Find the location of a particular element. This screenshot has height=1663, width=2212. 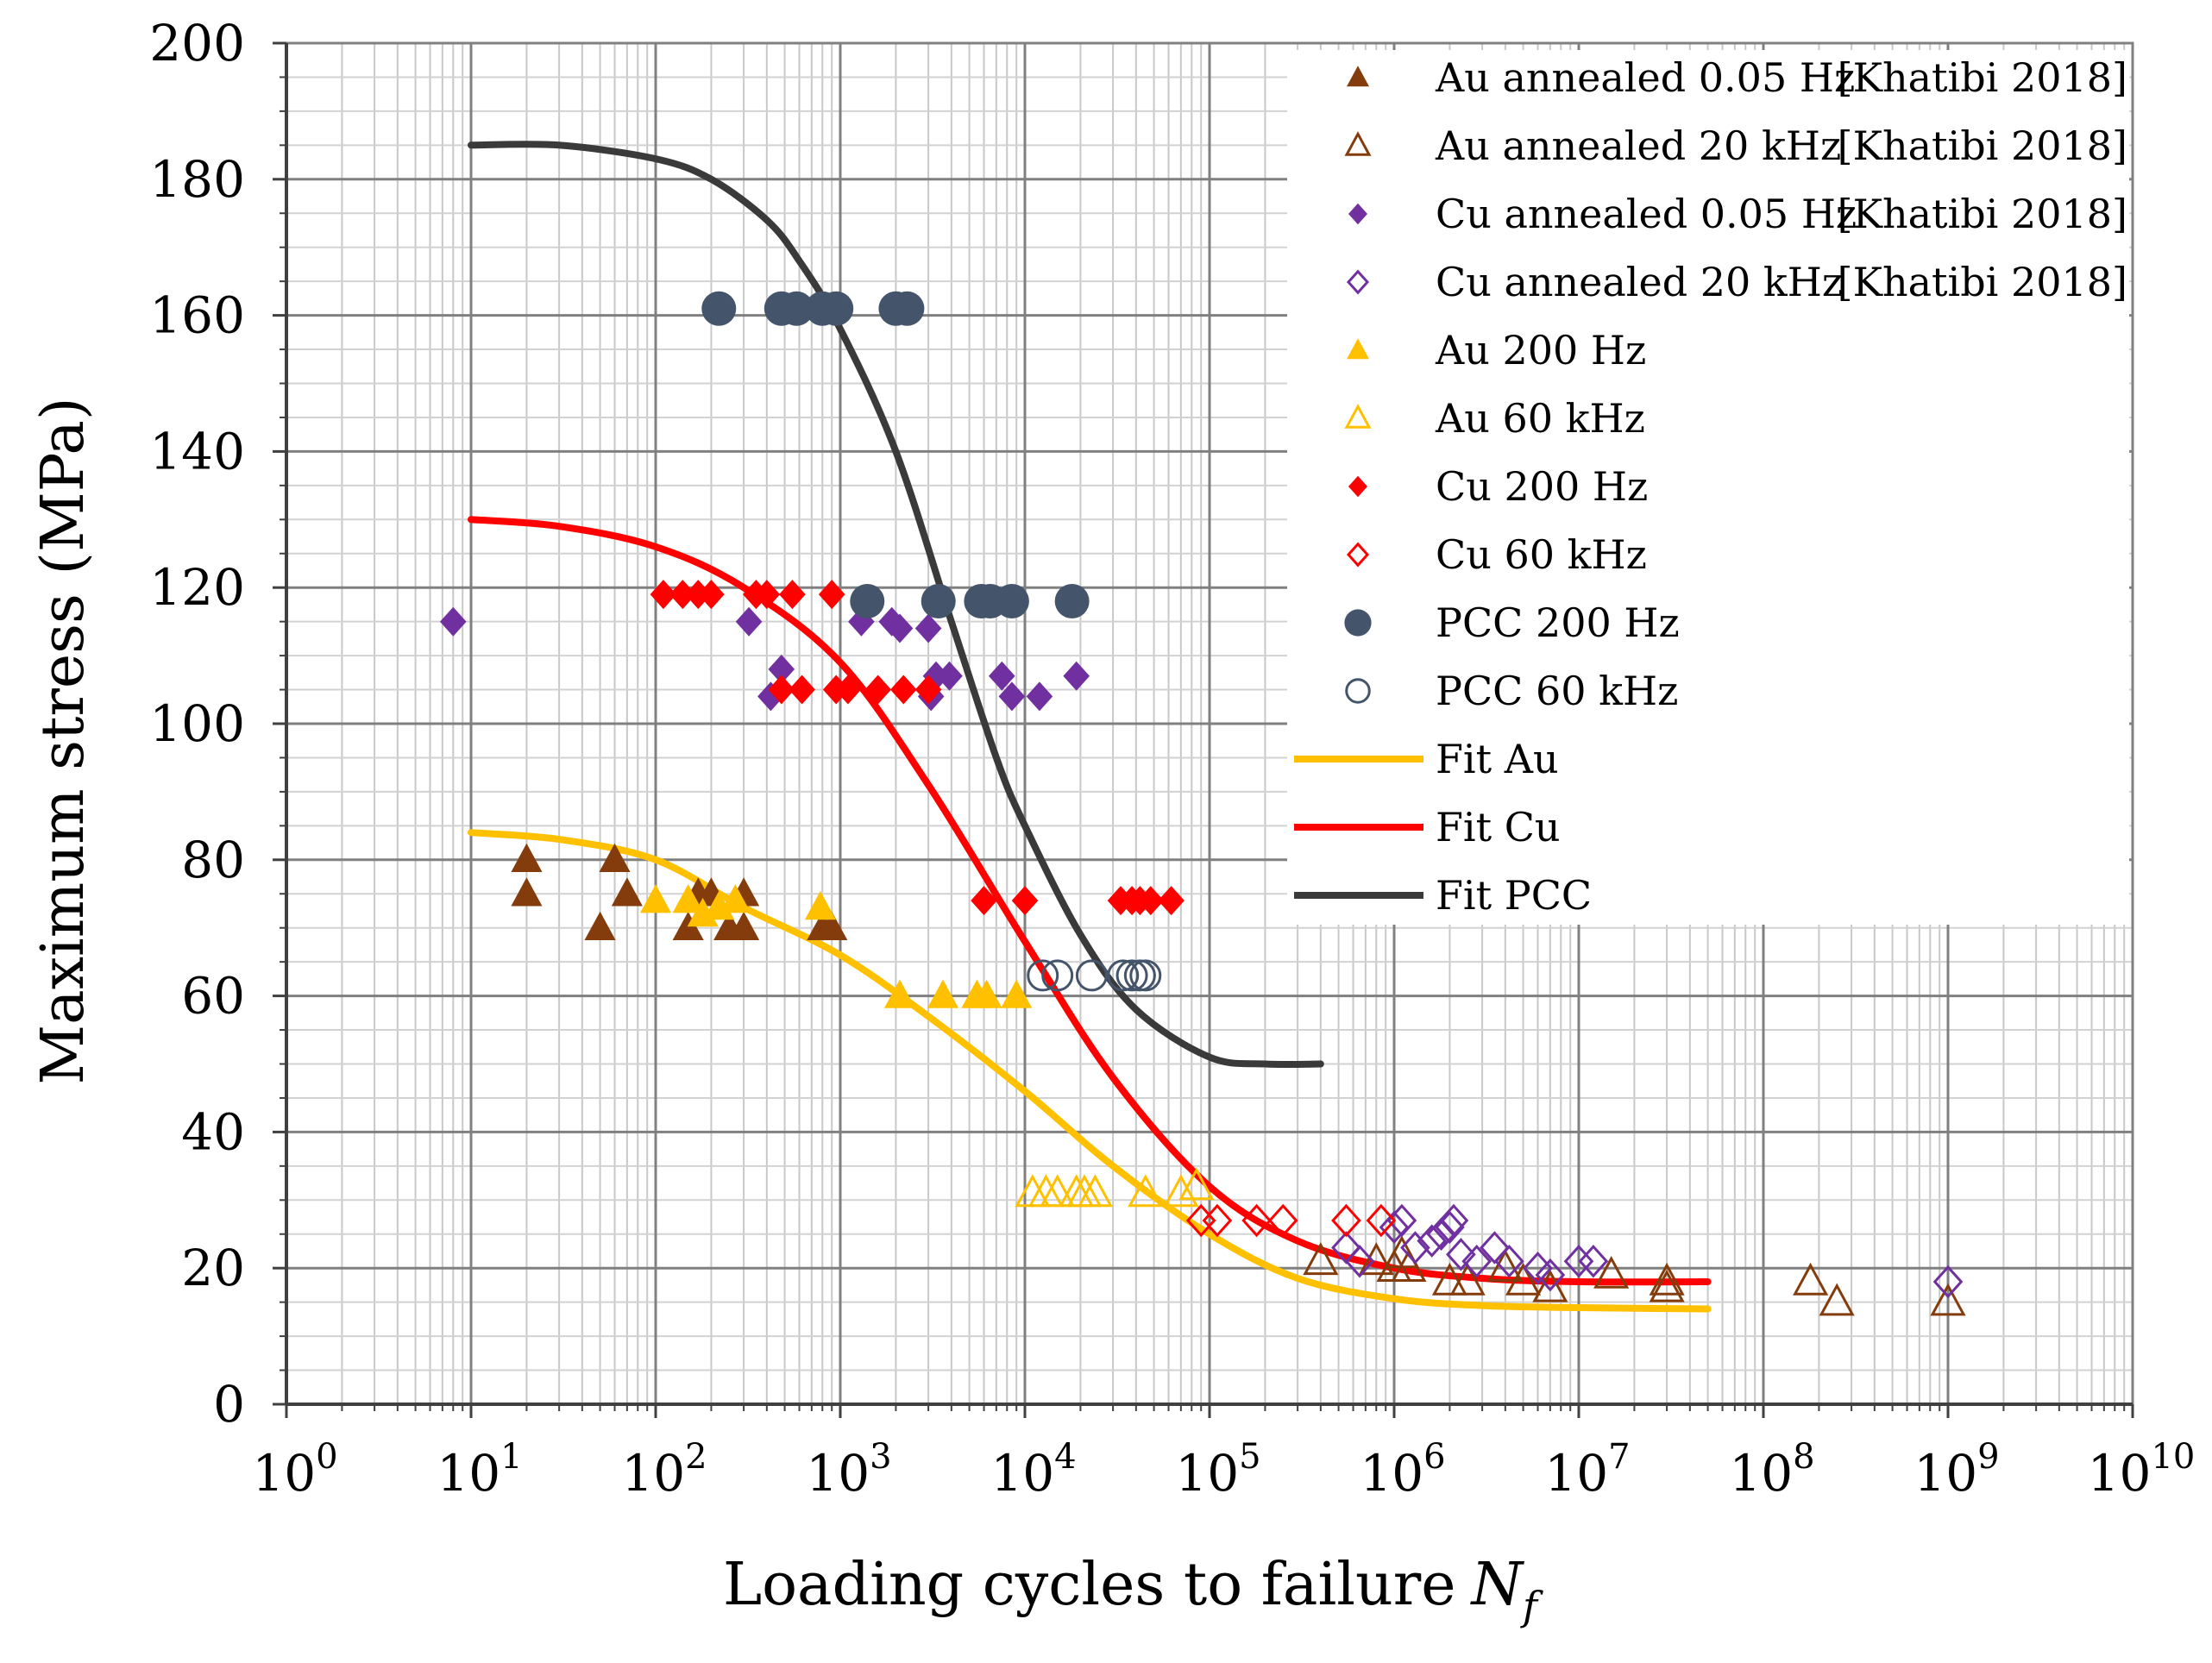

x-tick-exponent: 0 is located at coordinates (327, 1457).